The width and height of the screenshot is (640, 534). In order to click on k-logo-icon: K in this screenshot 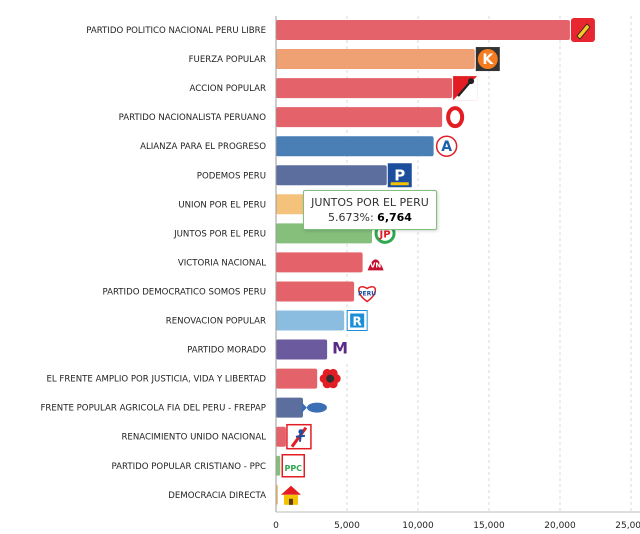, I will do `click(487, 59)`.